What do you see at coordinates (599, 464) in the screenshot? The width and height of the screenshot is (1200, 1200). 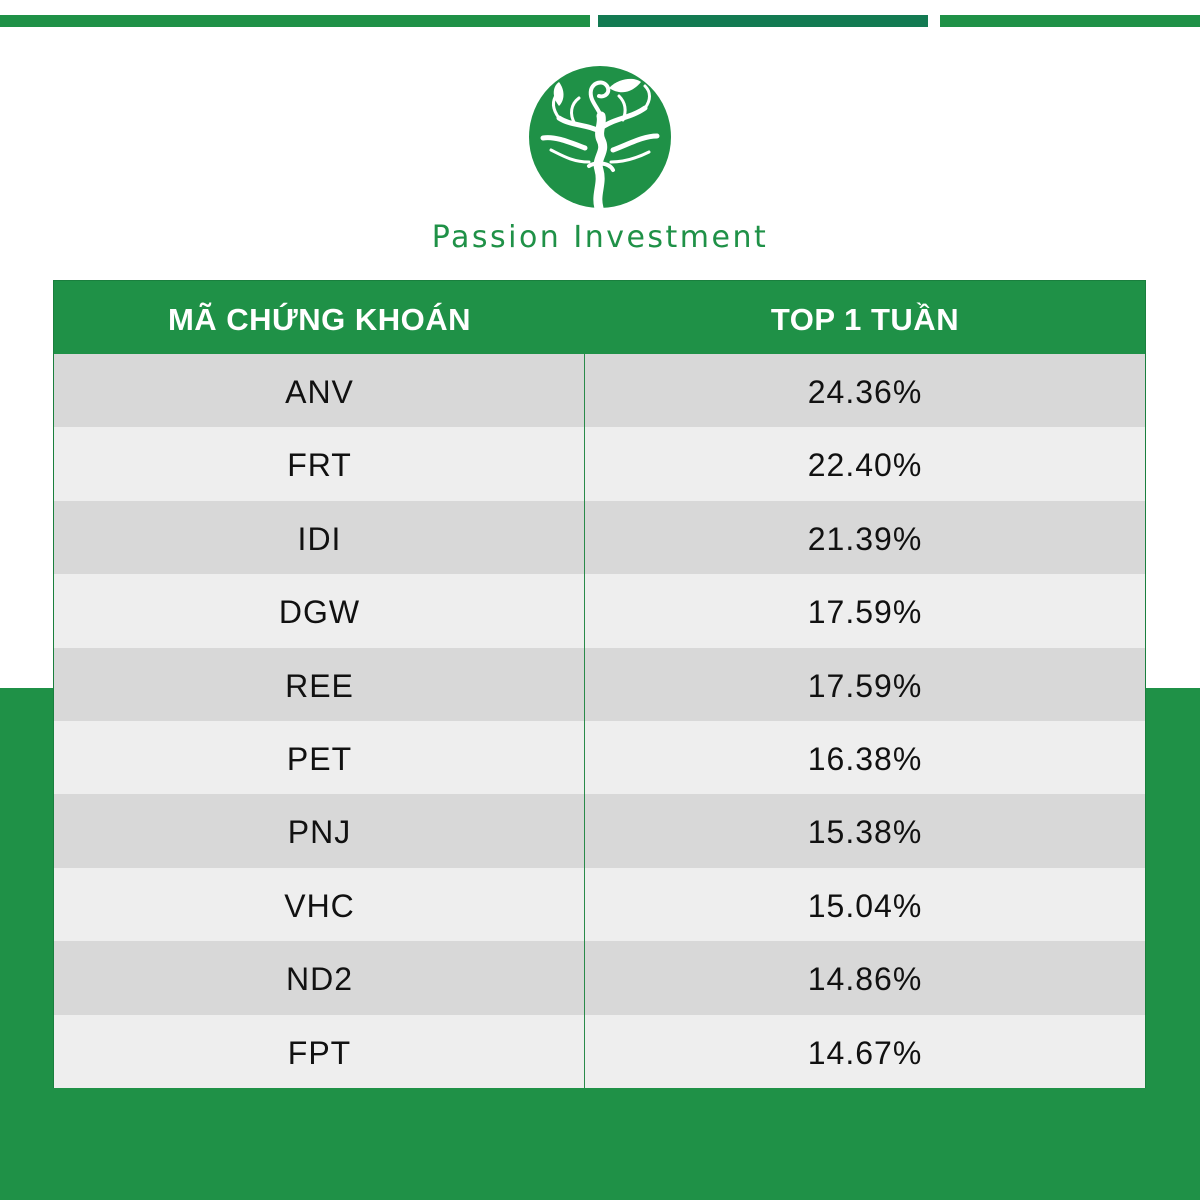 I see `table-row: FRT 22.40%` at bounding box center [599, 464].